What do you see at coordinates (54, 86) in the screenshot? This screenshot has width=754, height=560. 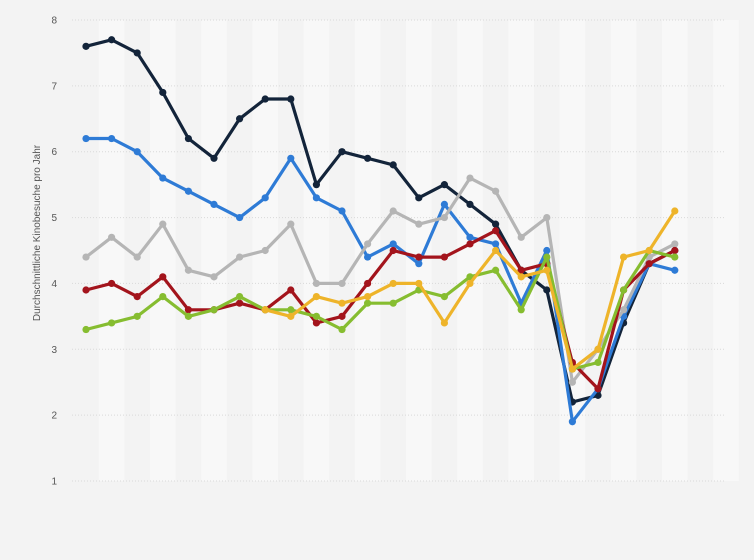 I see `y-tick-label: 7` at bounding box center [54, 86].